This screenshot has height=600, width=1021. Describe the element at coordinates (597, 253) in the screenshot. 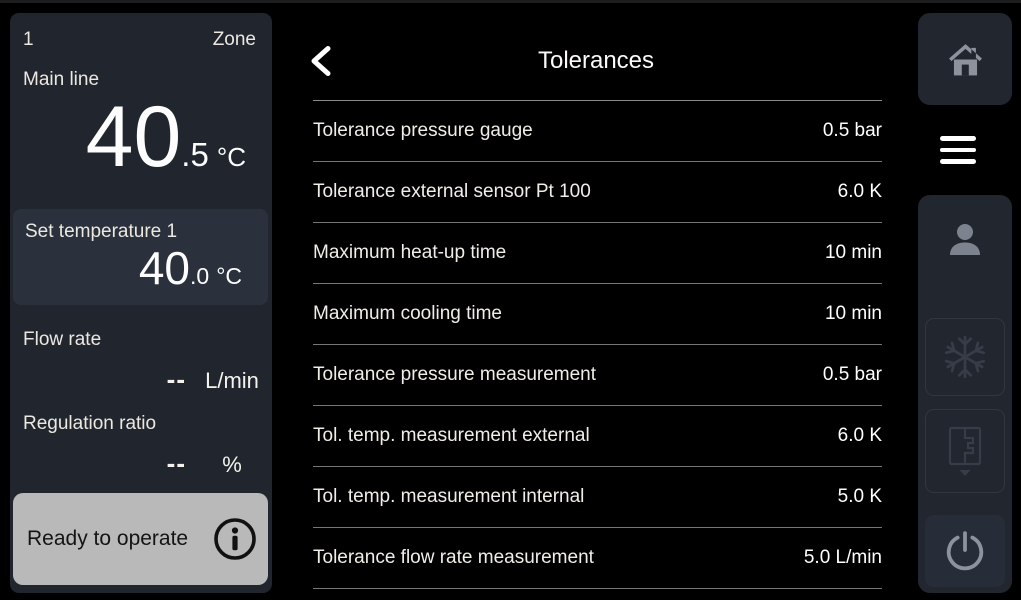

I see `list-item: Maximum heat-up time 10 min` at that location.